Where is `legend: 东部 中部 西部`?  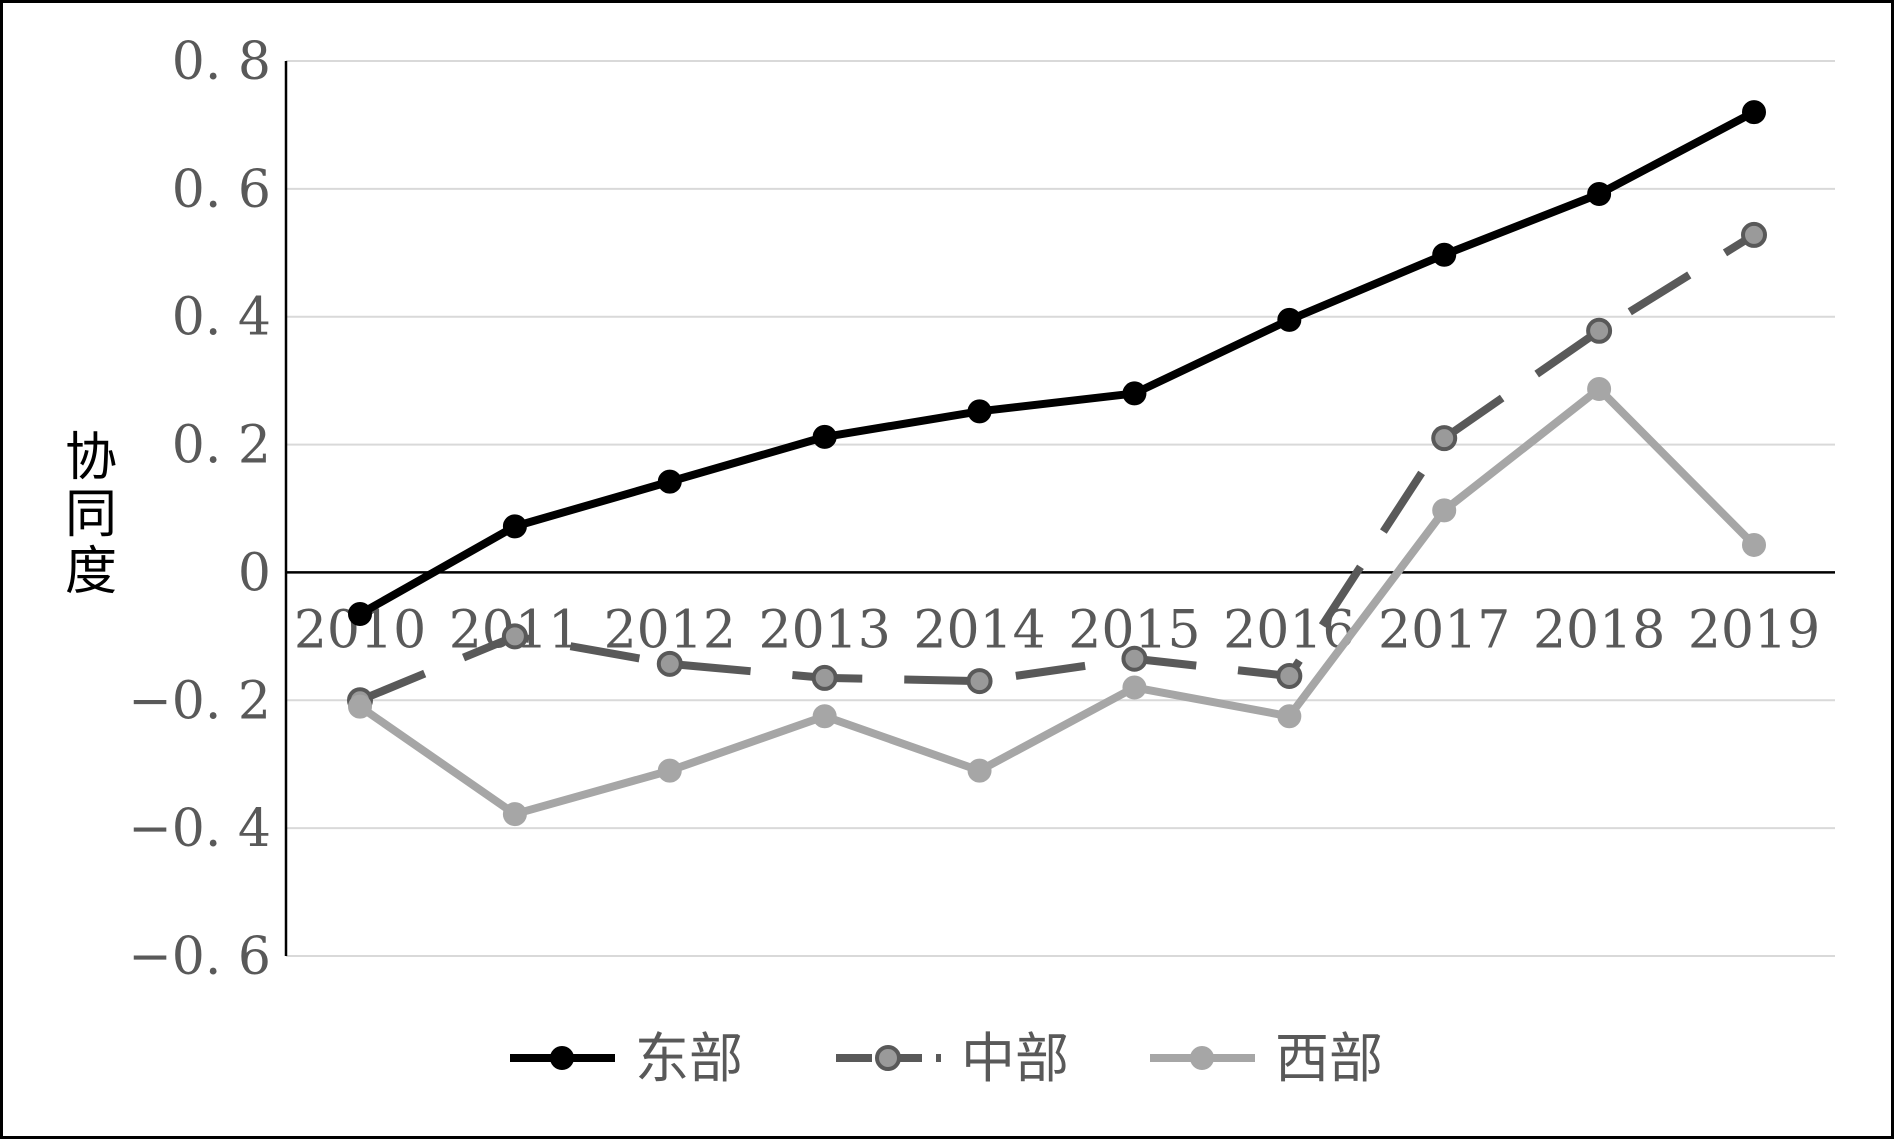
legend: 东部 中部 西部 is located at coordinates (946, 1058).